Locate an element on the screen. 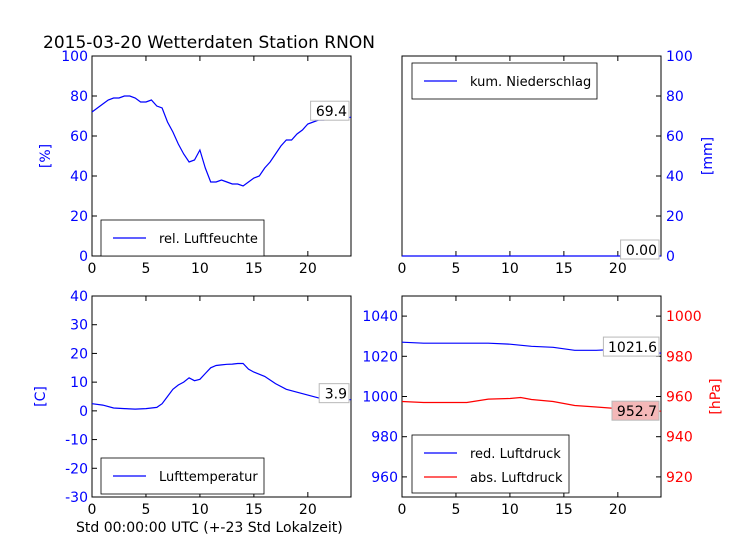 Image resolution: width=736 pixels, height=552 pixels. temperature-line is located at coordinates (221, 386).